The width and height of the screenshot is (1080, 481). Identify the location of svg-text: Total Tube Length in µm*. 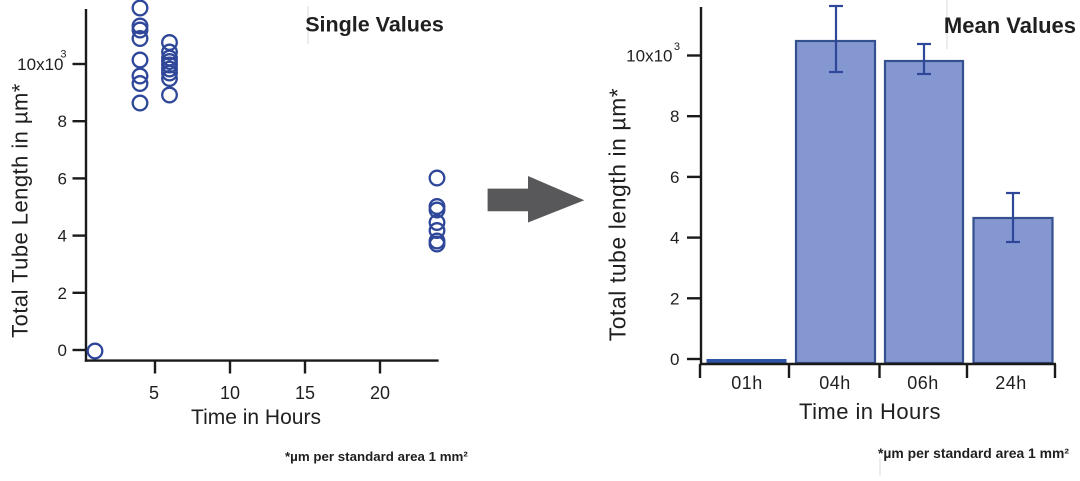
(20, 210).